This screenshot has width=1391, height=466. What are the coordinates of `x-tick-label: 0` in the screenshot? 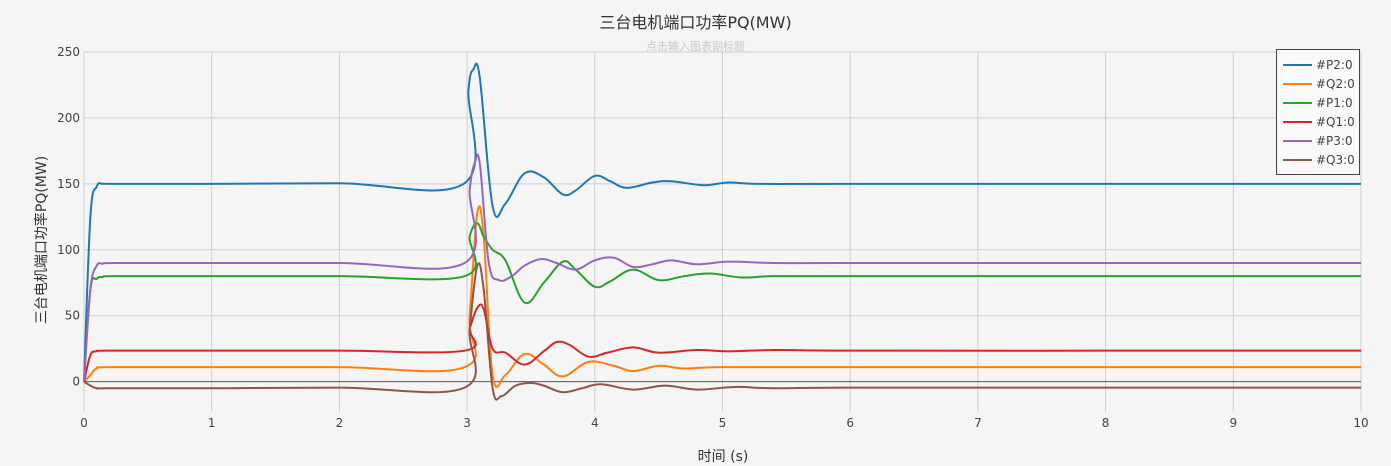 It's located at (84, 423).